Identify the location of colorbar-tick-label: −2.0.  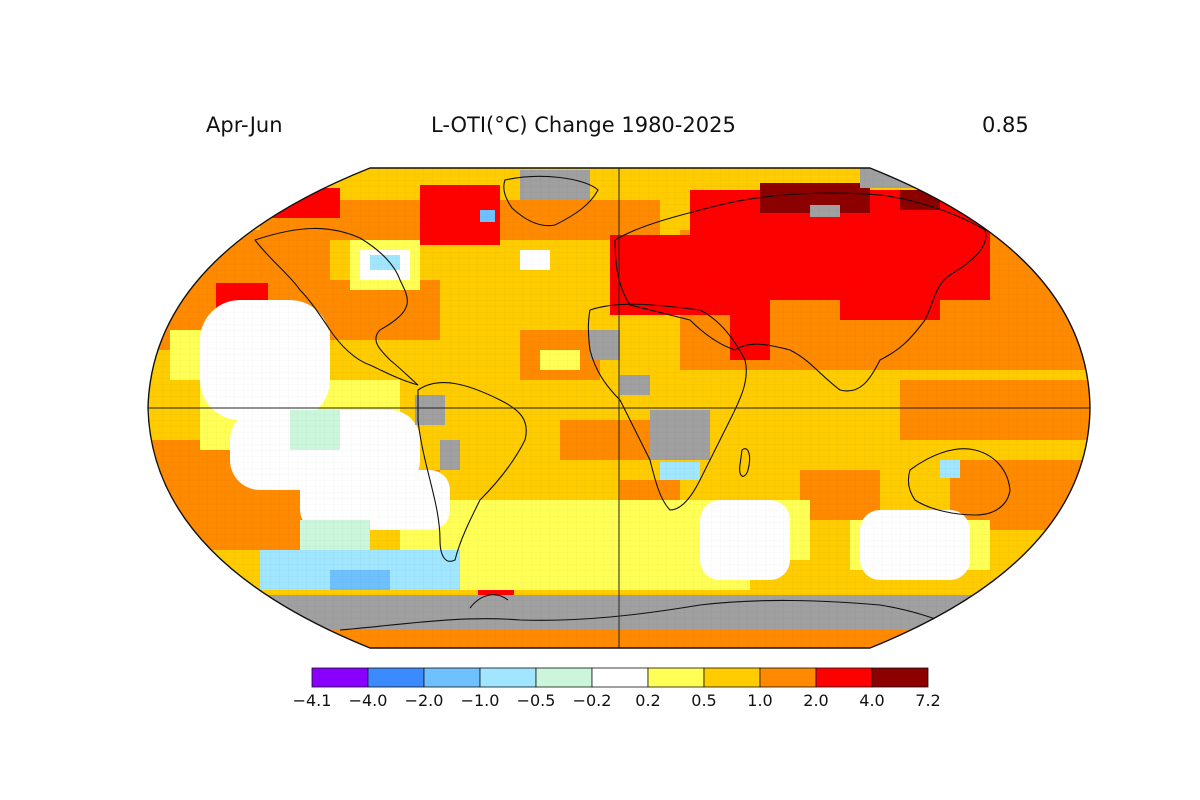
(424, 700).